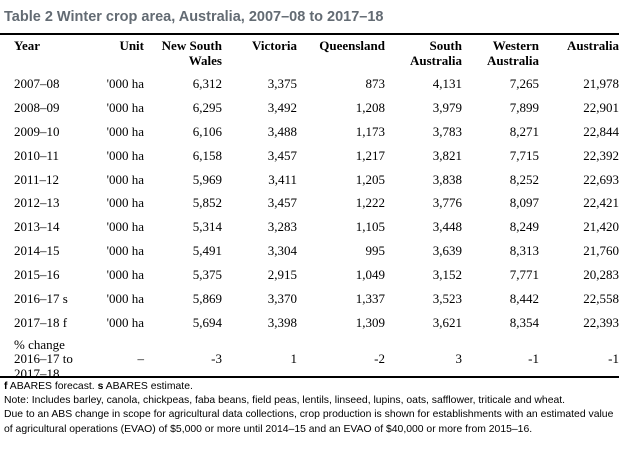 Image resolution: width=619 pixels, height=458 pixels. I want to click on table-cell: 3, so click(459, 359).